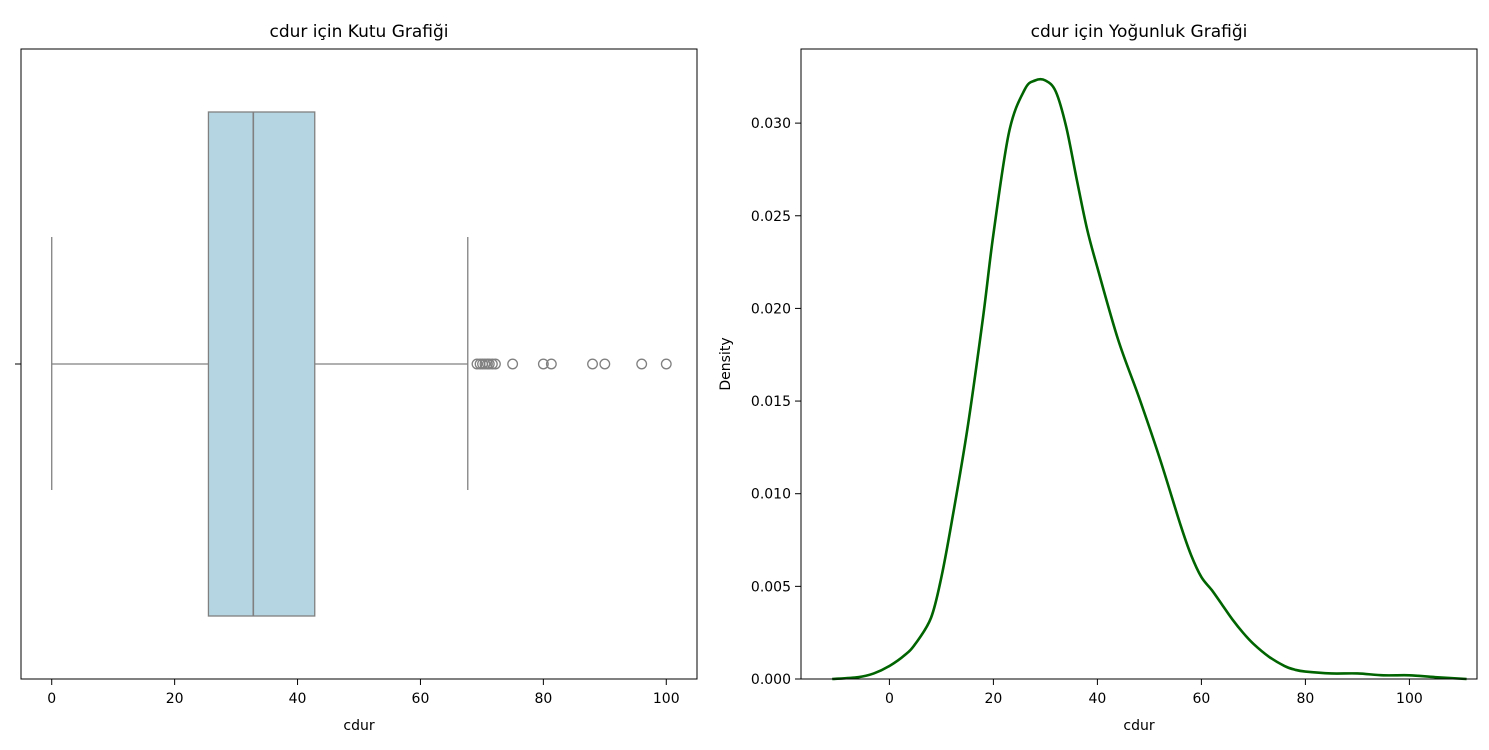 This screenshot has width=1489, height=750. Describe the element at coordinates (771, 587) in the screenshot. I see `density-plot-y-tick-label: 0.005` at that location.